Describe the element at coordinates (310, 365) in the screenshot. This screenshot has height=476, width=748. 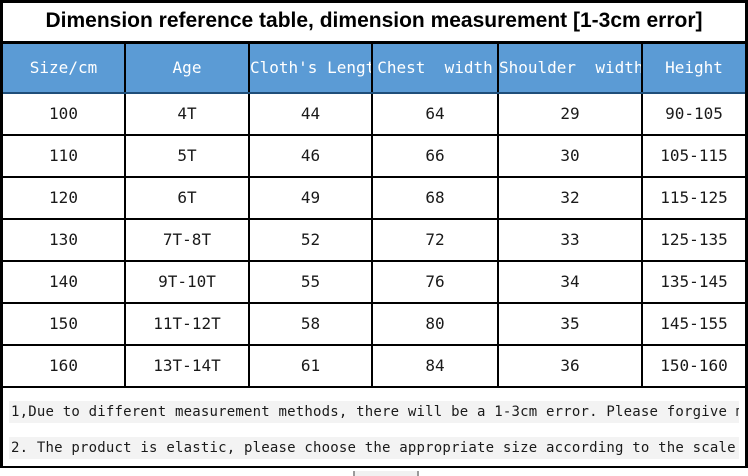
I see `table-cell: 61` at that location.